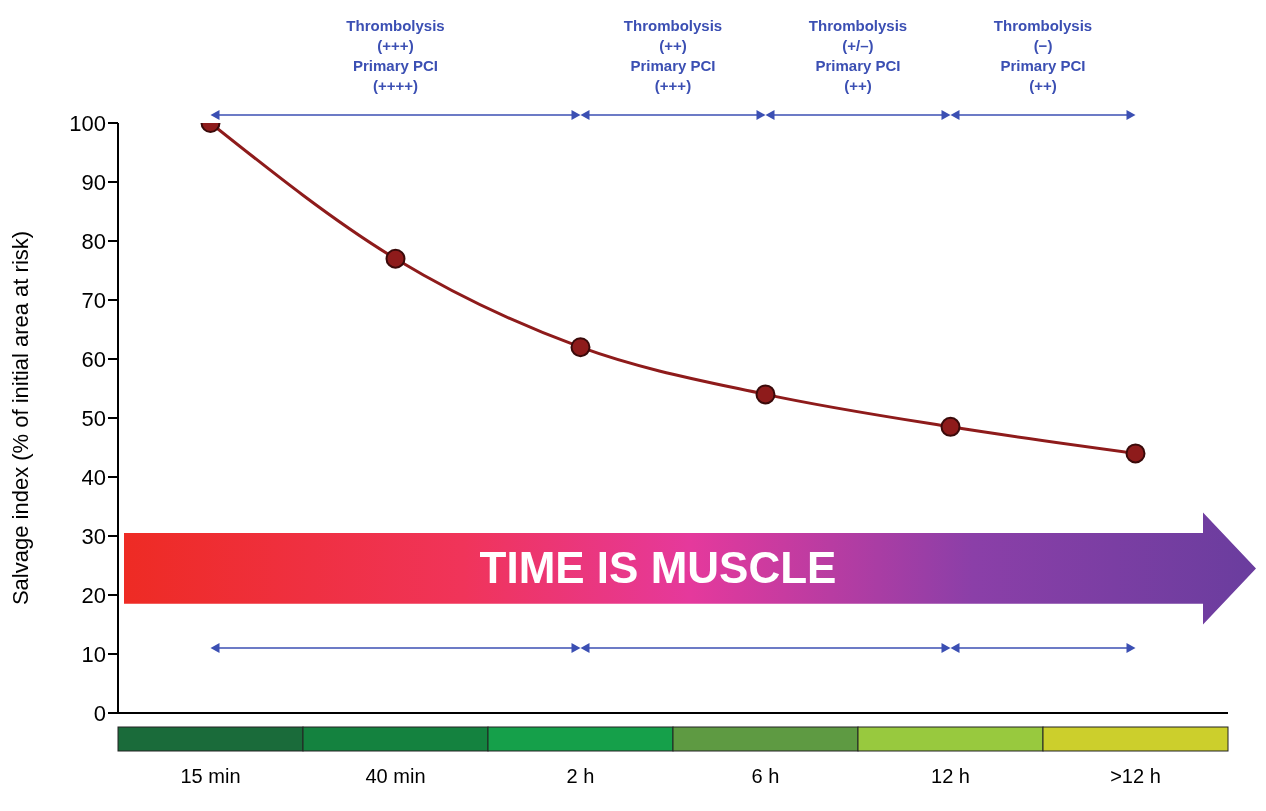 Image resolution: width=1266 pixels, height=811 pixels. Describe the element at coordinates (93, 477) in the screenshot. I see `y-tick-label: 40` at that location.